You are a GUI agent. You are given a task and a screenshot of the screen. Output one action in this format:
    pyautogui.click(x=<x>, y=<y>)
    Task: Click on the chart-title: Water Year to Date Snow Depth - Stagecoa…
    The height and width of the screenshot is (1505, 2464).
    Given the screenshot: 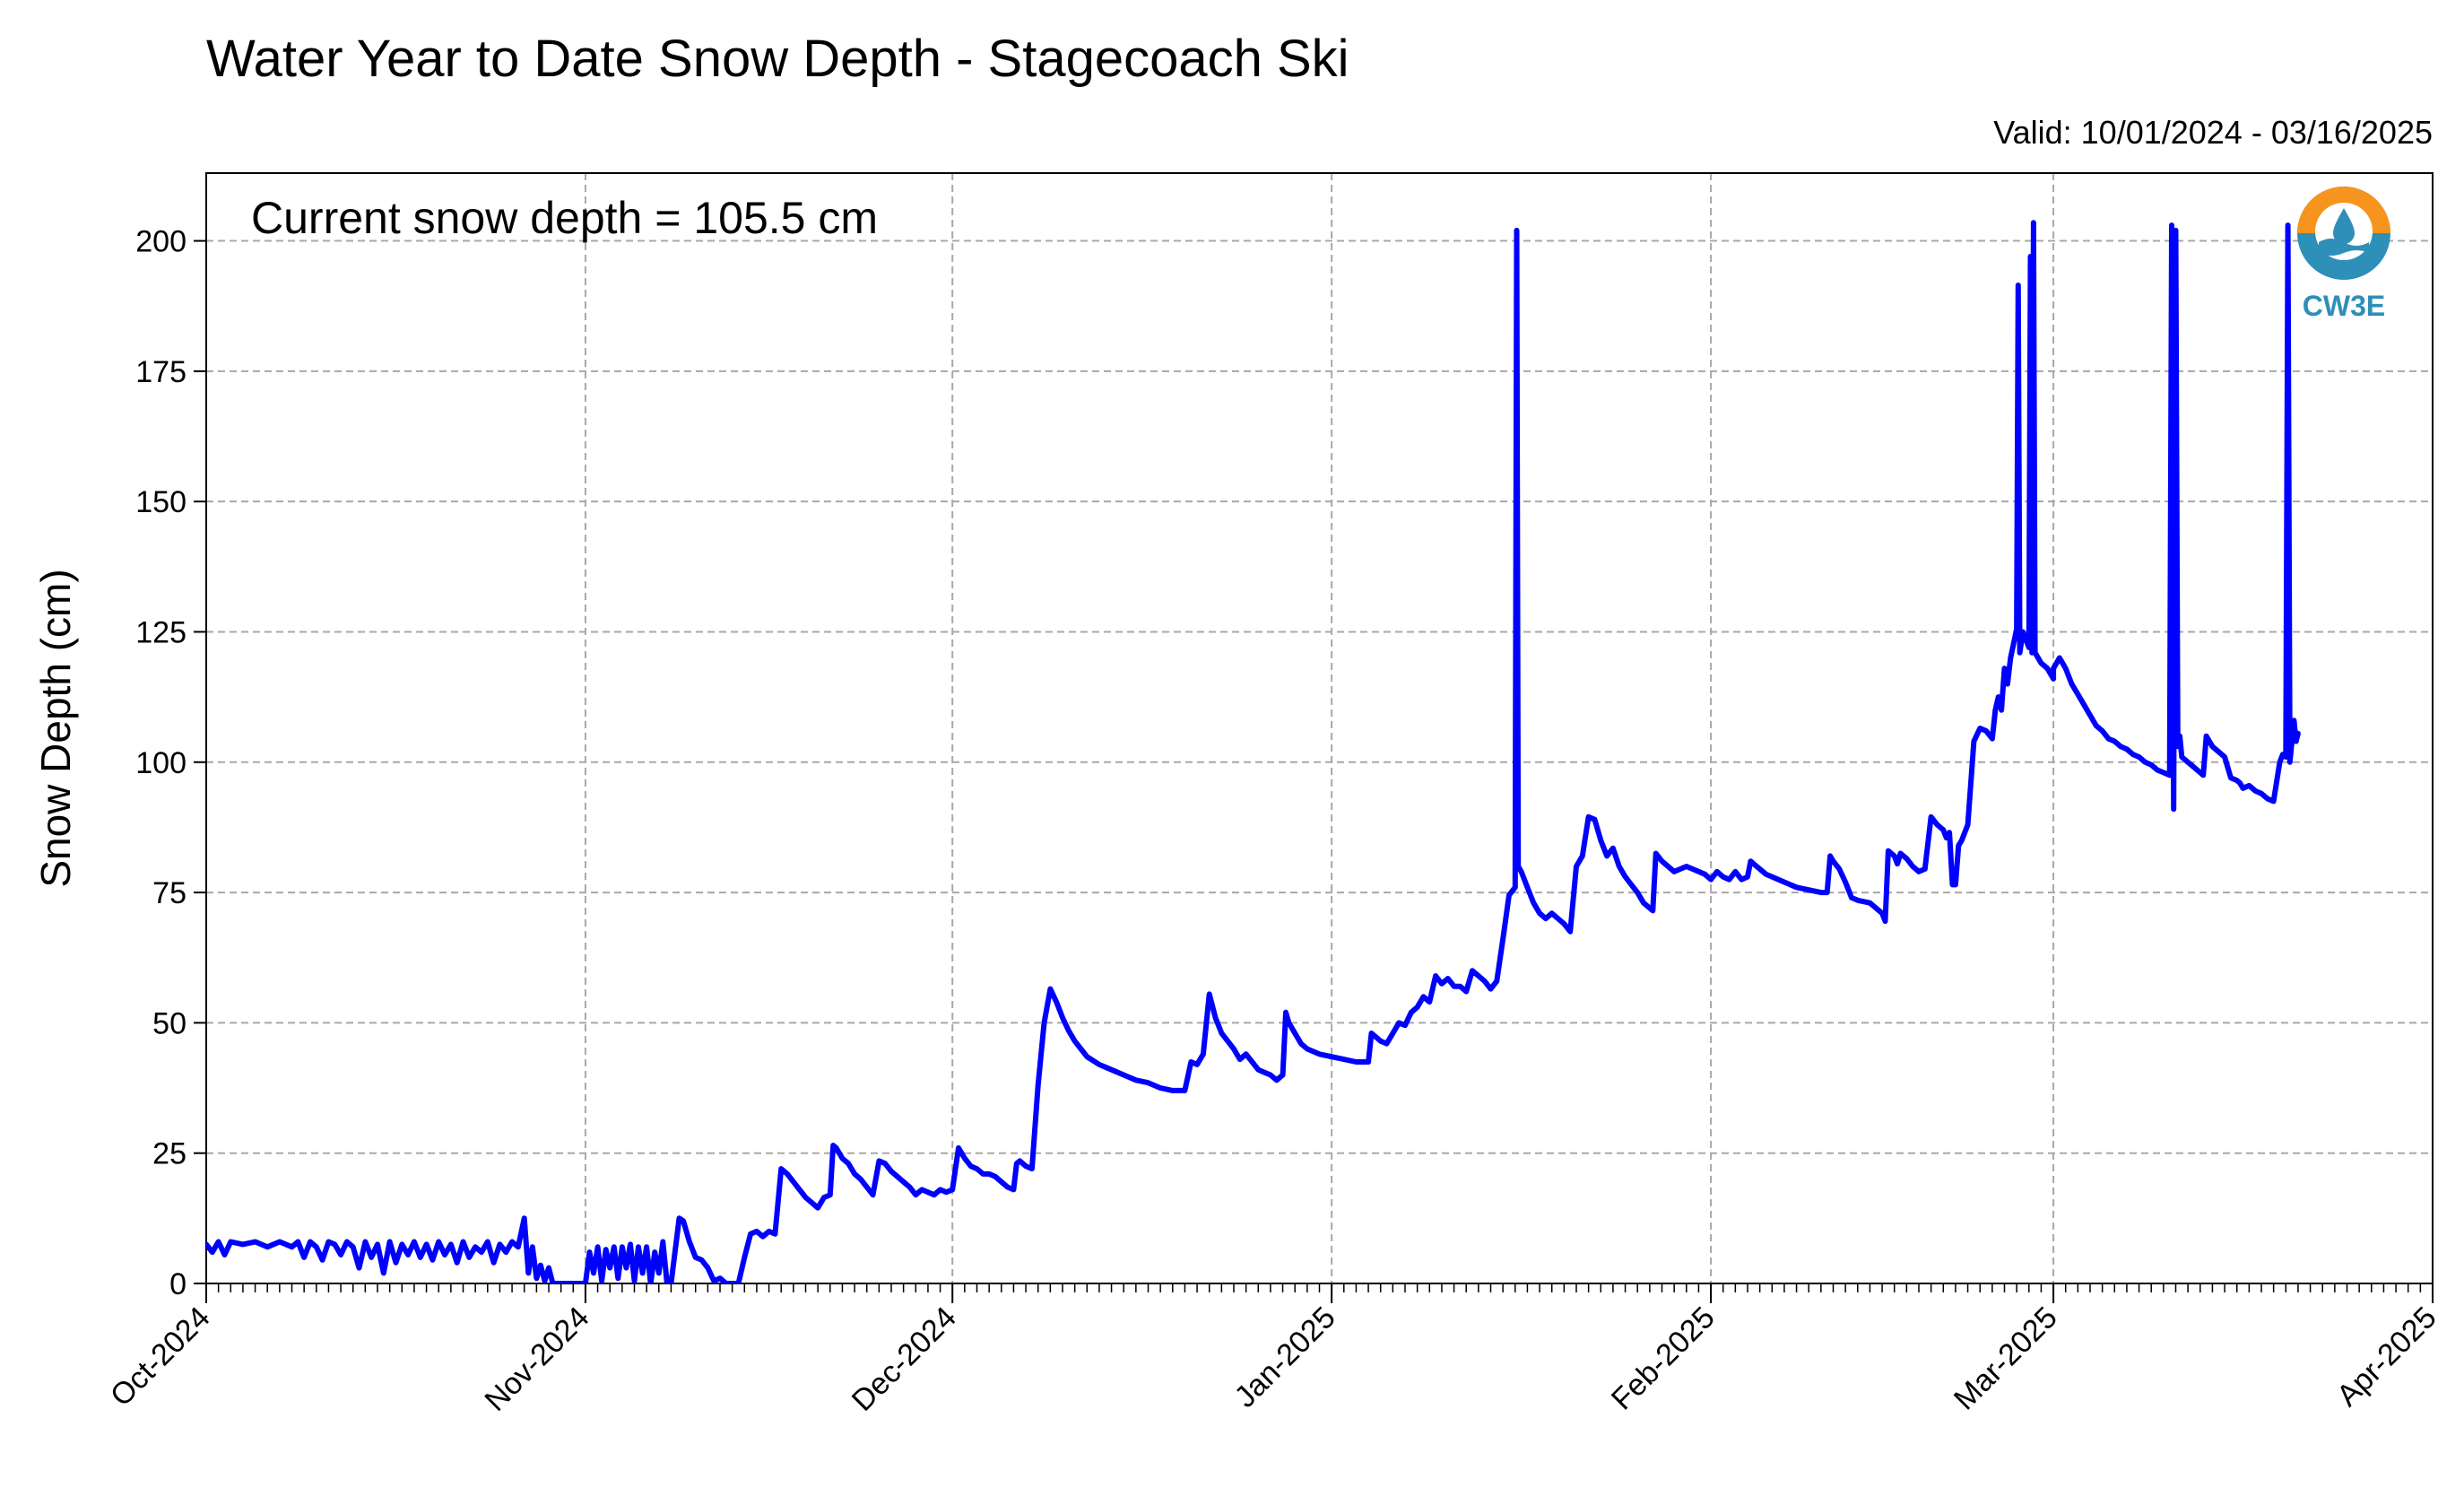 What is the action you would take?
    pyautogui.click(x=777, y=59)
    